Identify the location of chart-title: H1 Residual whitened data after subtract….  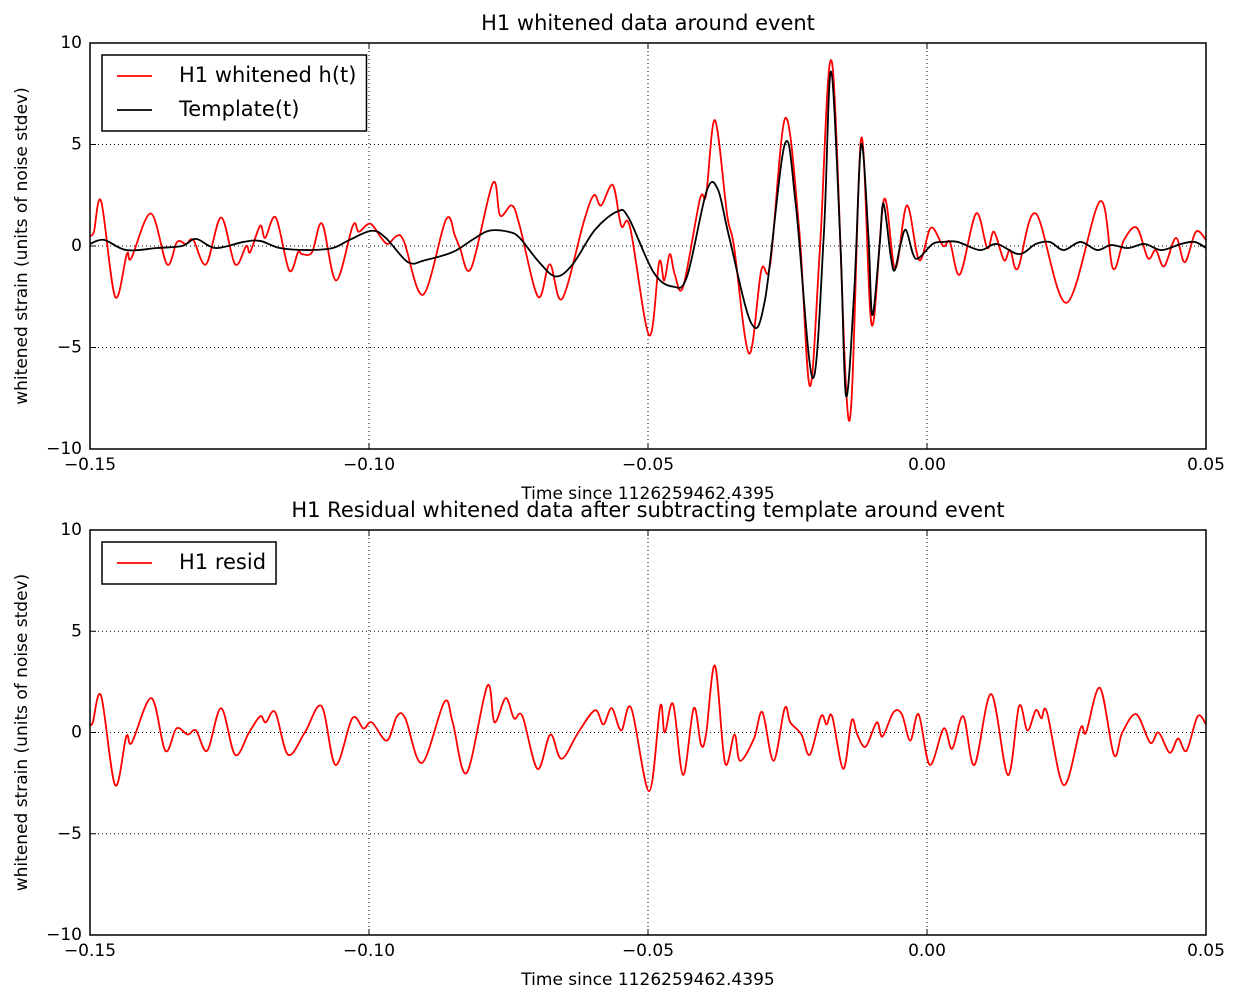
(647, 510).